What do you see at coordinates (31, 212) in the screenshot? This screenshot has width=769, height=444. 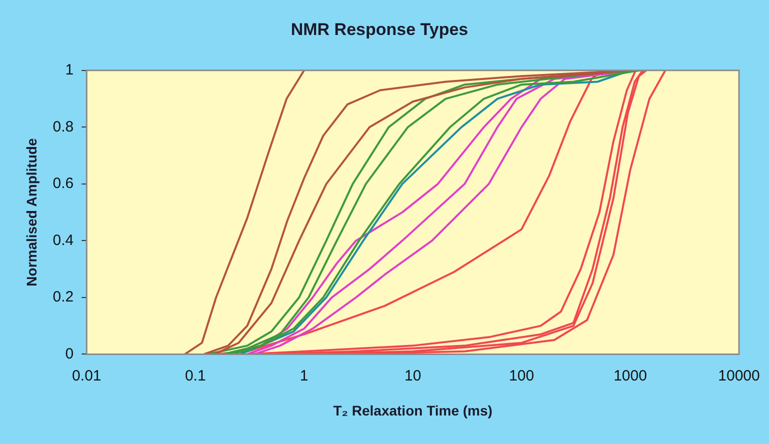 I see `y-axis-title: Normalised Amplitude` at bounding box center [31, 212].